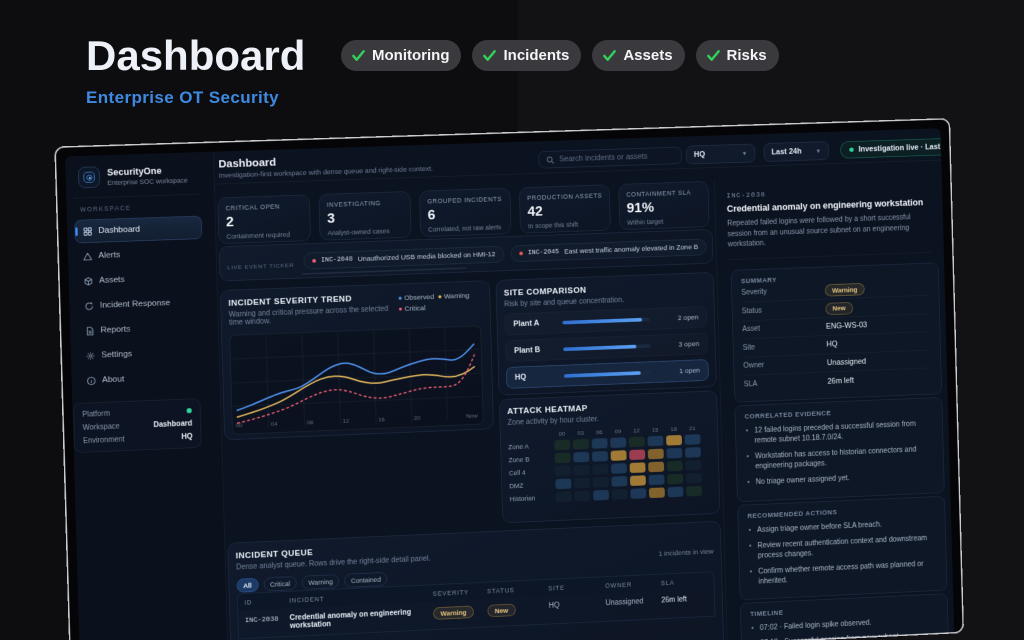 The width and height of the screenshot is (1024, 640). What do you see at coordinates (417, 419) in the screenshot?
I see `svg-text: 20` at bounding box center [417, 419].